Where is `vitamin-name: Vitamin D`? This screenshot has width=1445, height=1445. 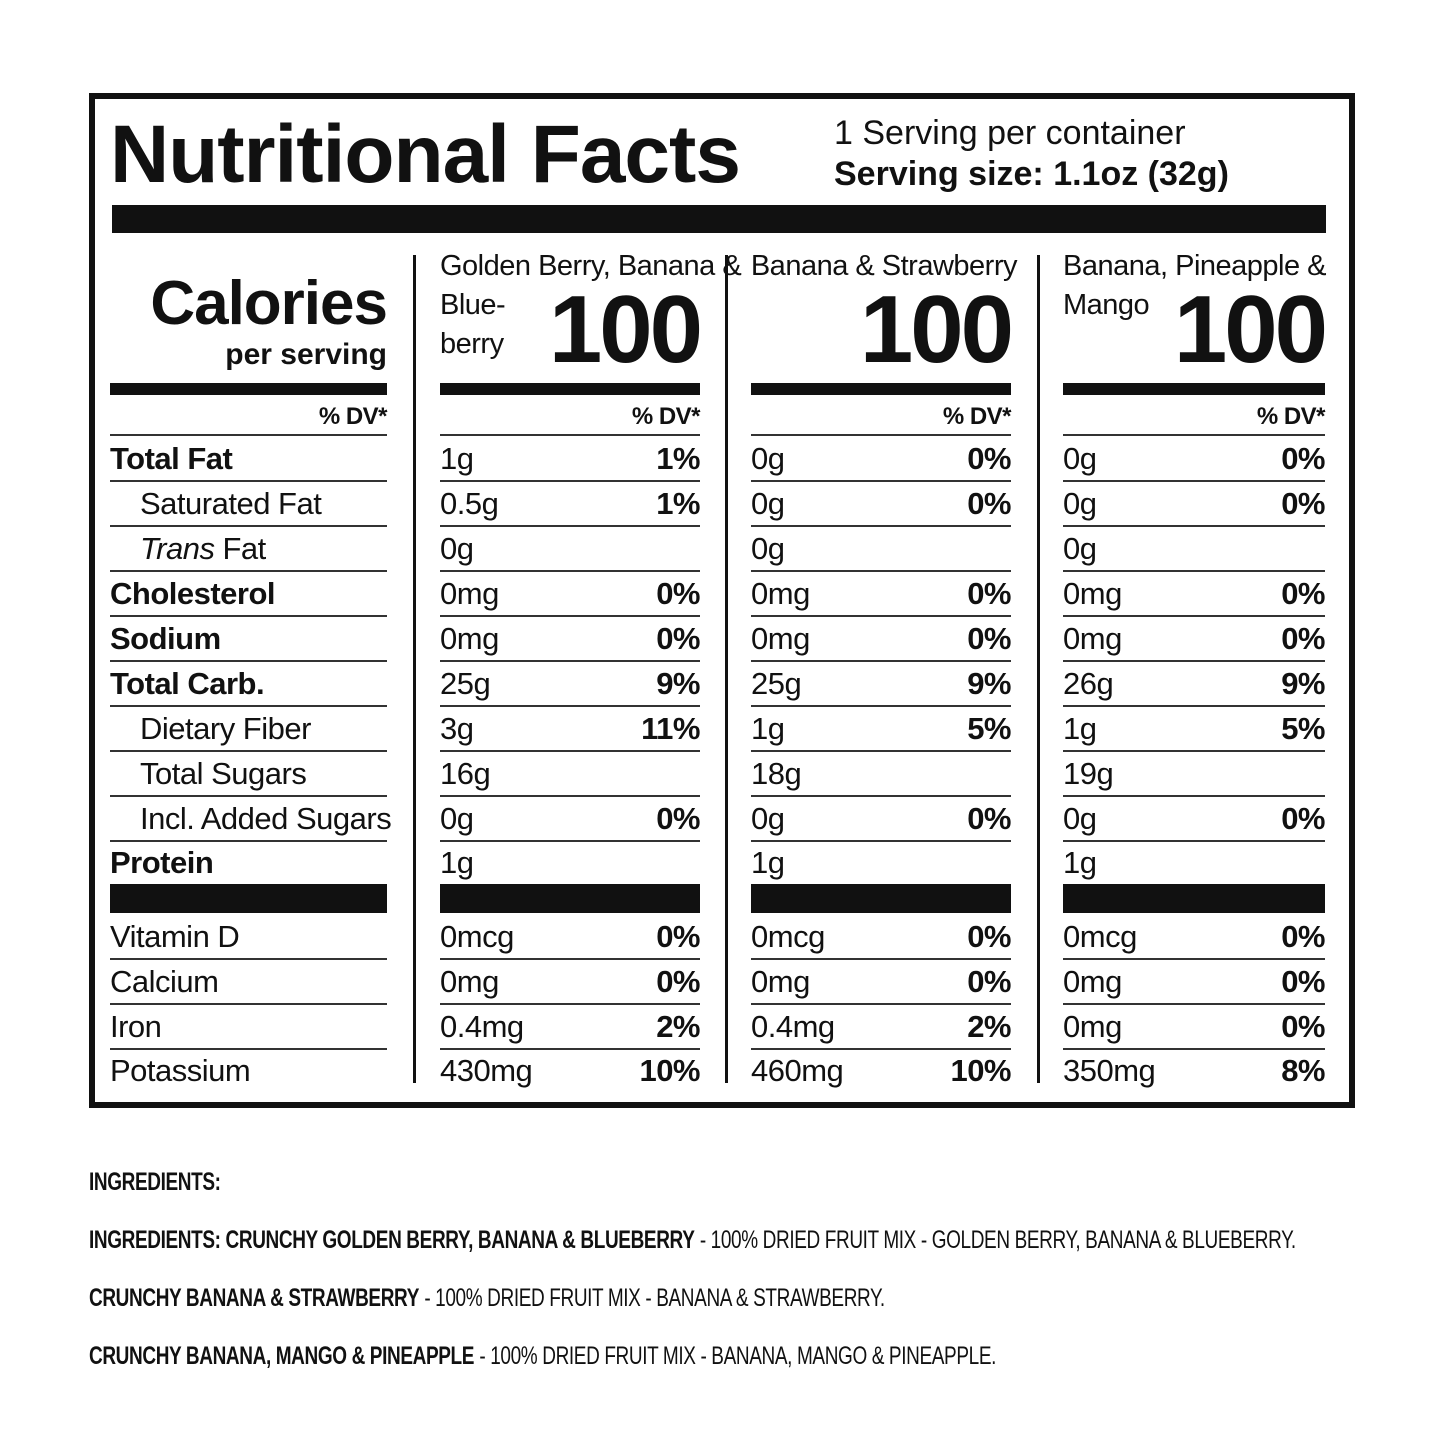
vitamin-name: Vitamin D is located at coordinates (175, 936).